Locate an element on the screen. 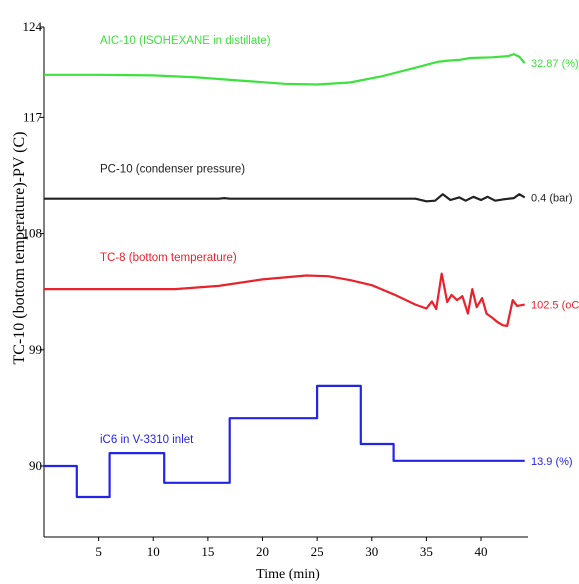 This screenshot has height=584, width=579. x-tick-label: 15 is located at coordinates (207, 551).